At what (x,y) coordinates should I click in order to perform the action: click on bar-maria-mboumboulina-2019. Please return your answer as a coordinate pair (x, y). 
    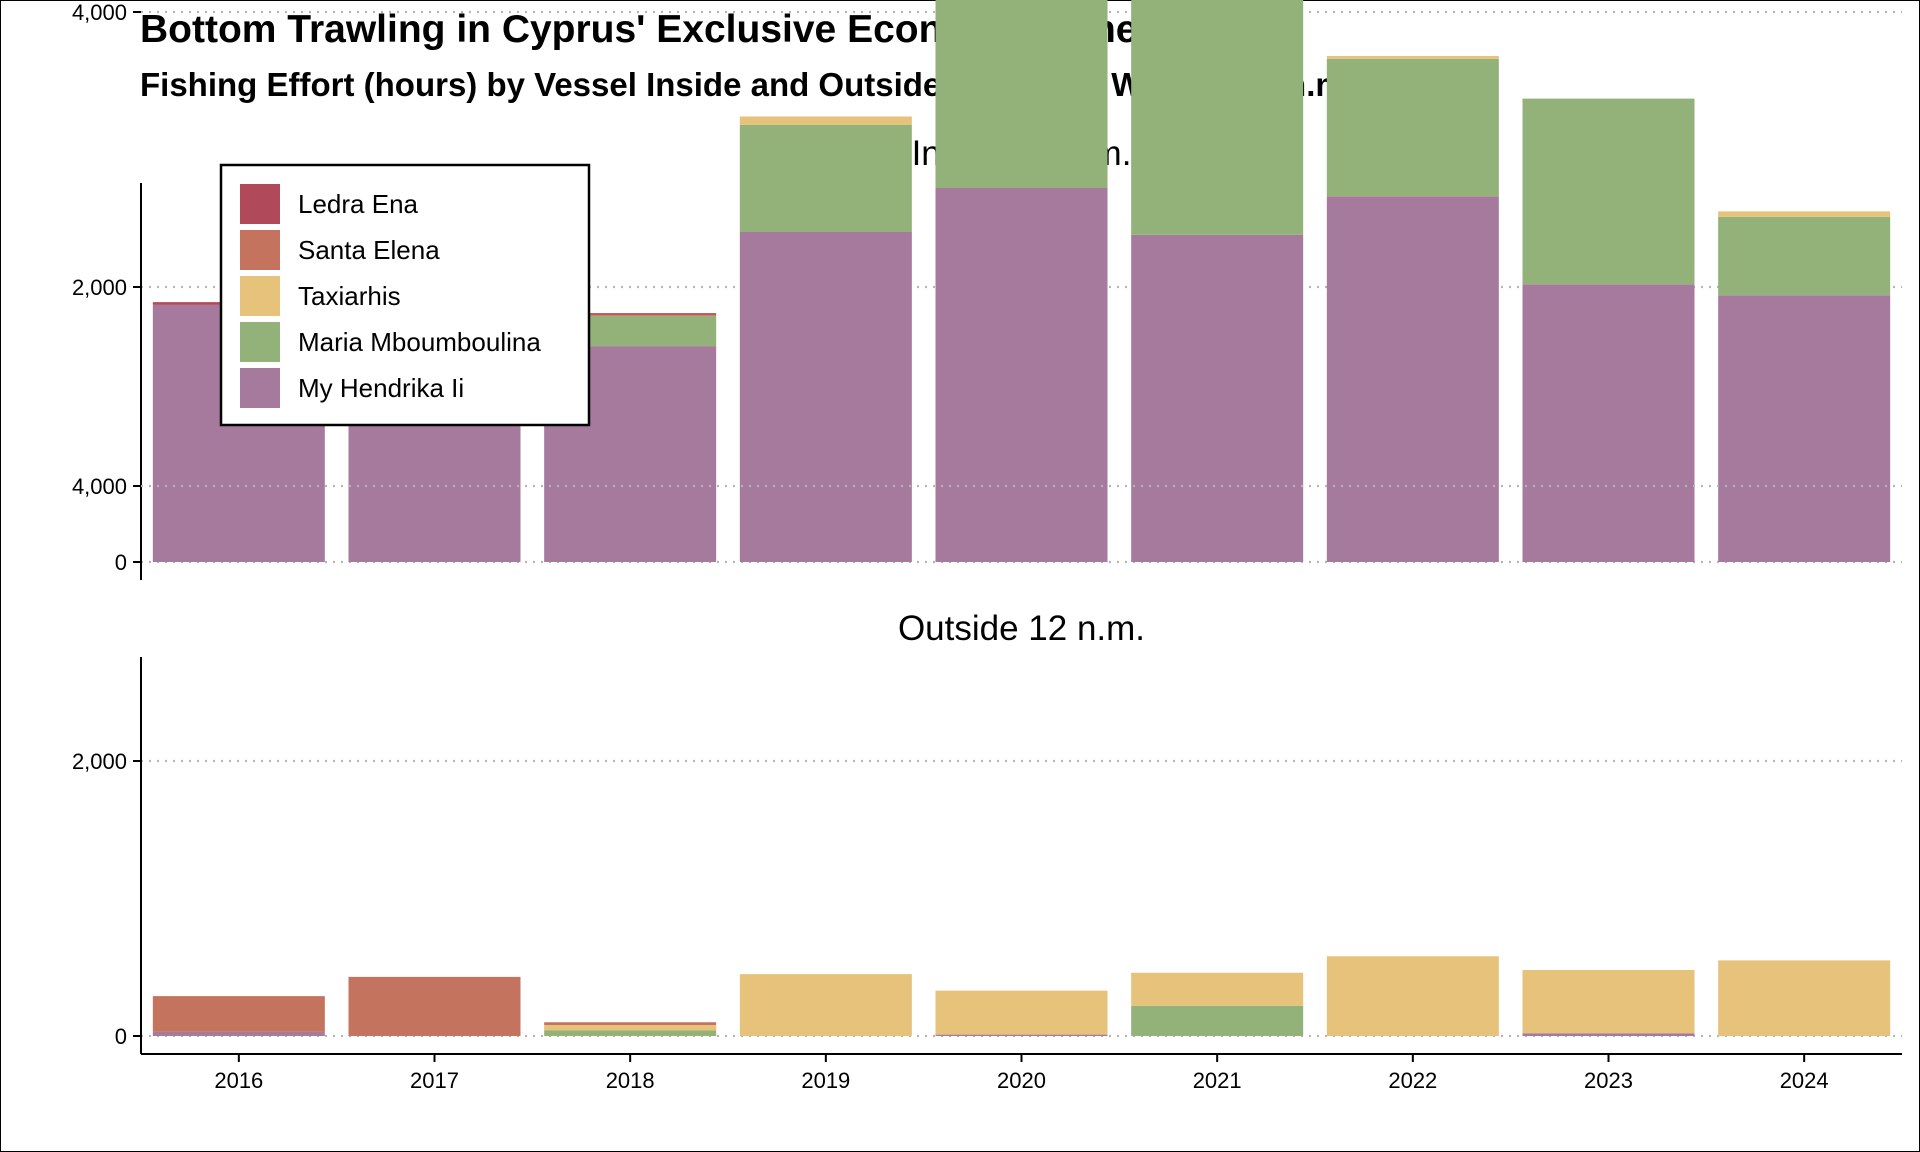
    Looking at the image, I should click on (825, 178).